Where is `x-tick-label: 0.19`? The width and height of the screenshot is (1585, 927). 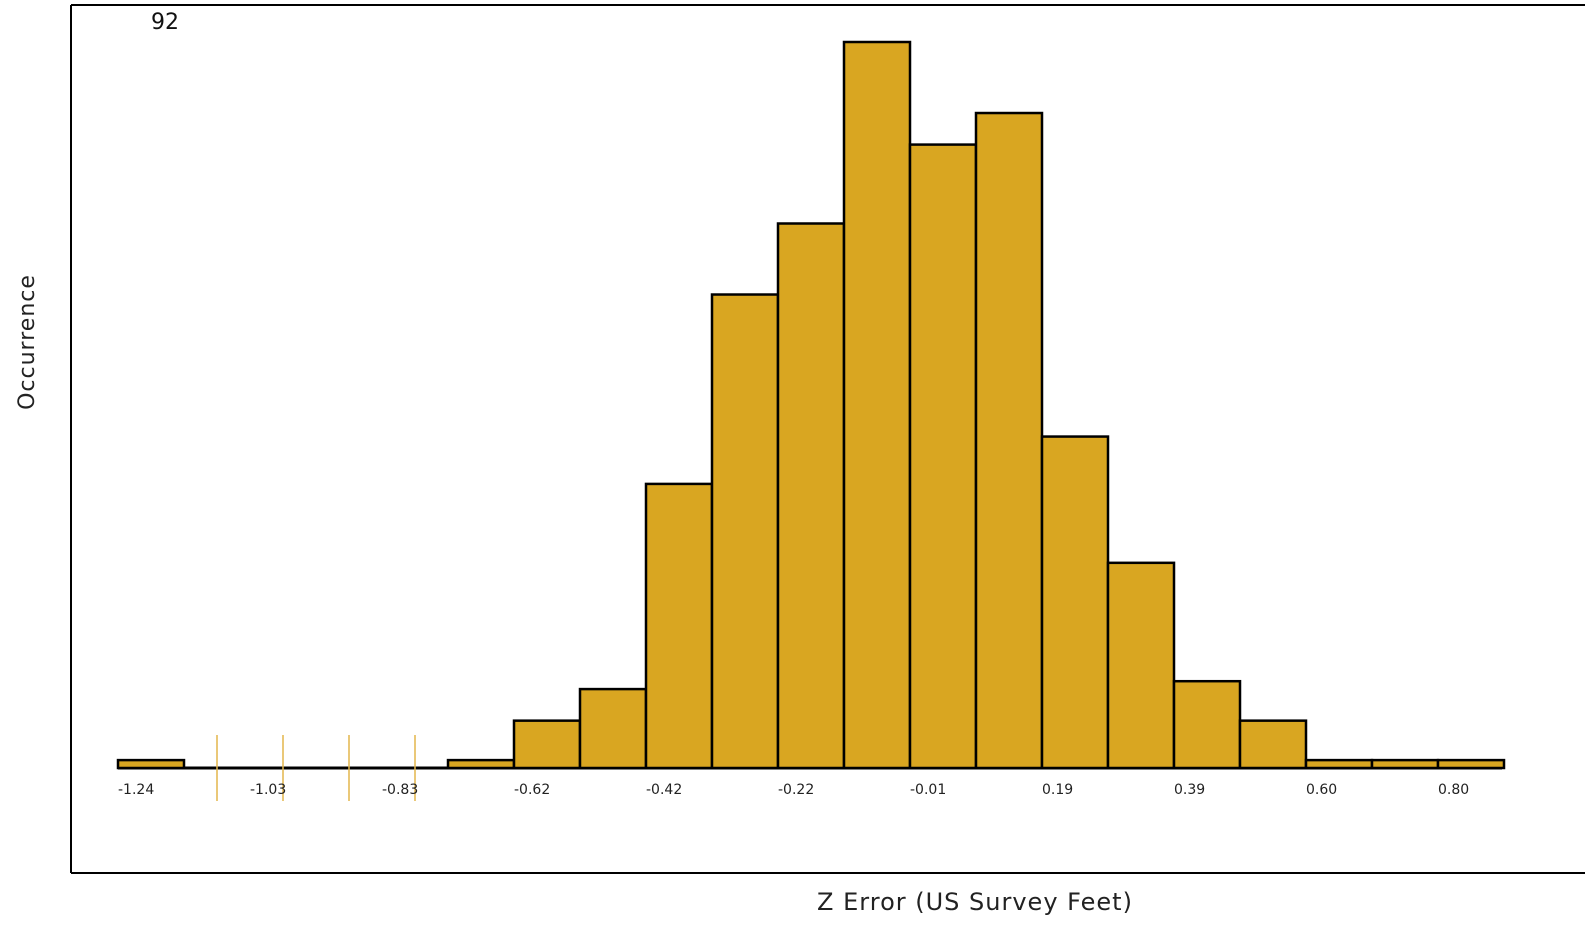
x-tick-label: 0.19 is located at coordinates (1057, 790).